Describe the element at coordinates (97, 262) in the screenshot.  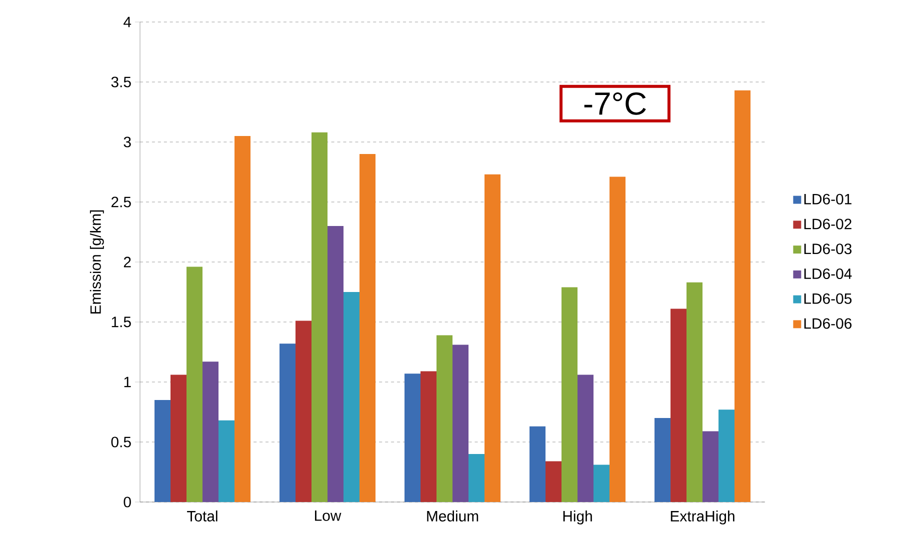
I see `y-axis-title: Emission [g/km]` at that location.